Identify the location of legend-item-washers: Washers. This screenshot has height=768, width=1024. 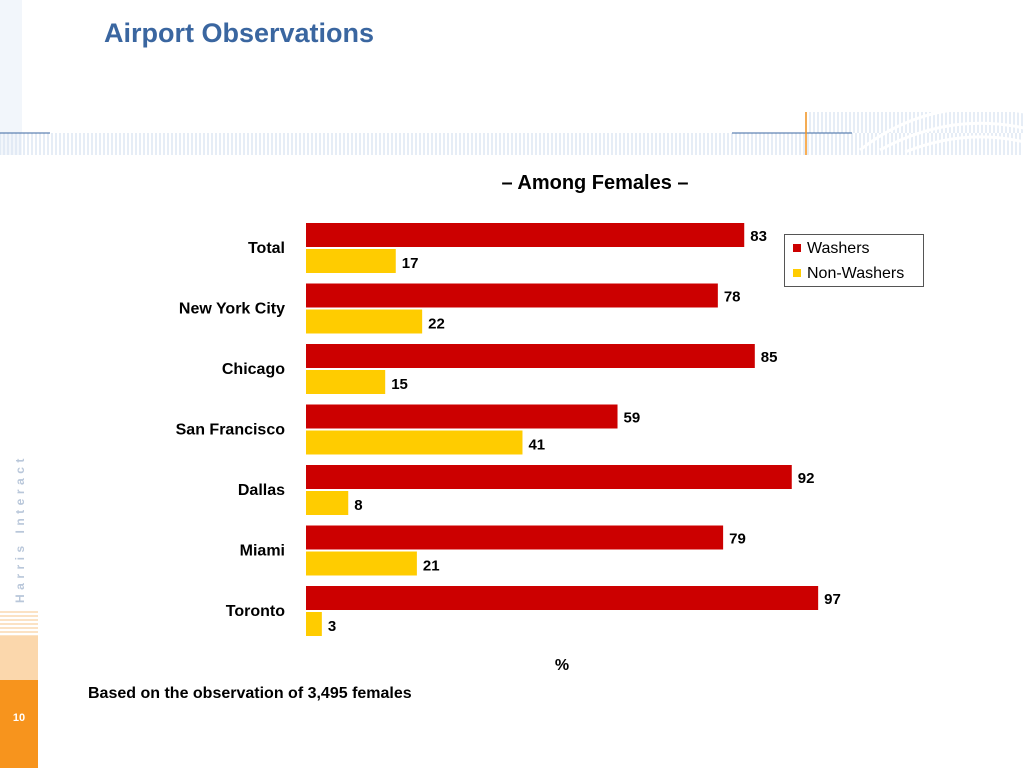
(831, 249).